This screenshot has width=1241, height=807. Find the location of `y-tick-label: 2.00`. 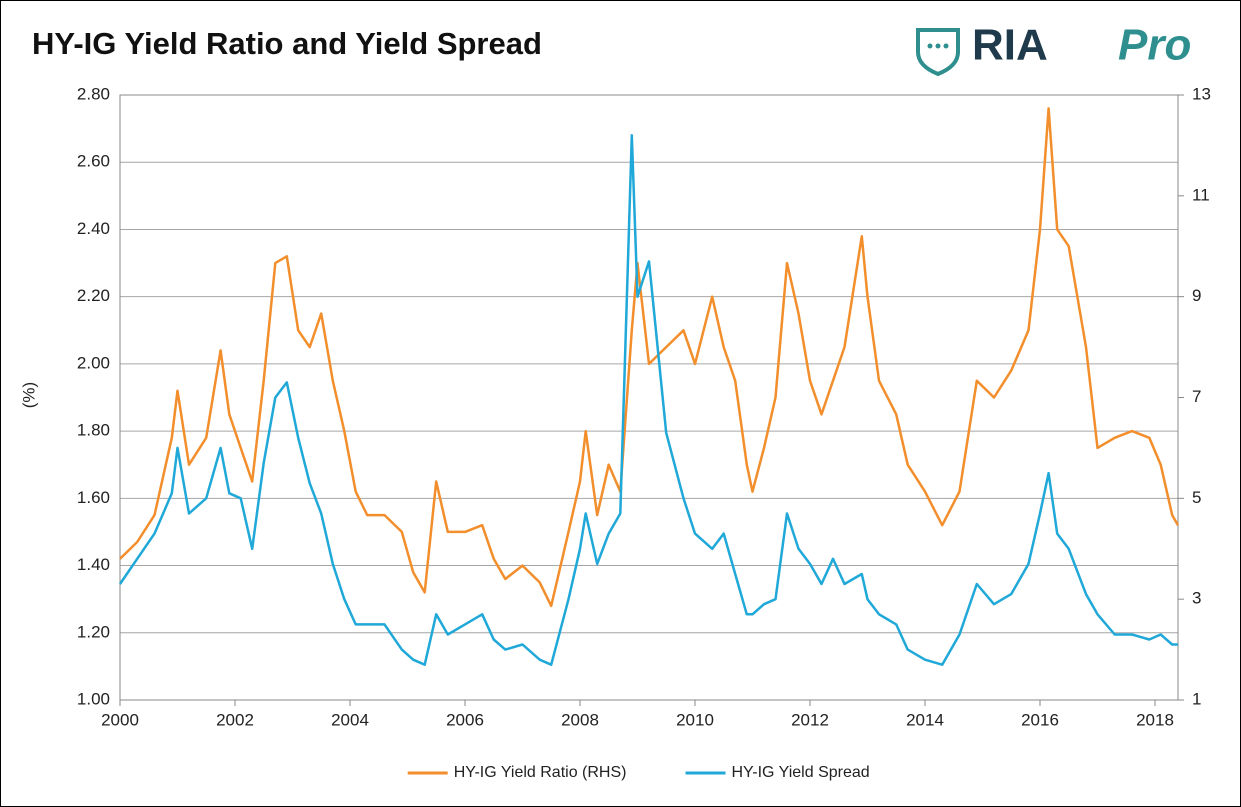

y-tick-label: 2.00 is located at coordinates (93, 362).